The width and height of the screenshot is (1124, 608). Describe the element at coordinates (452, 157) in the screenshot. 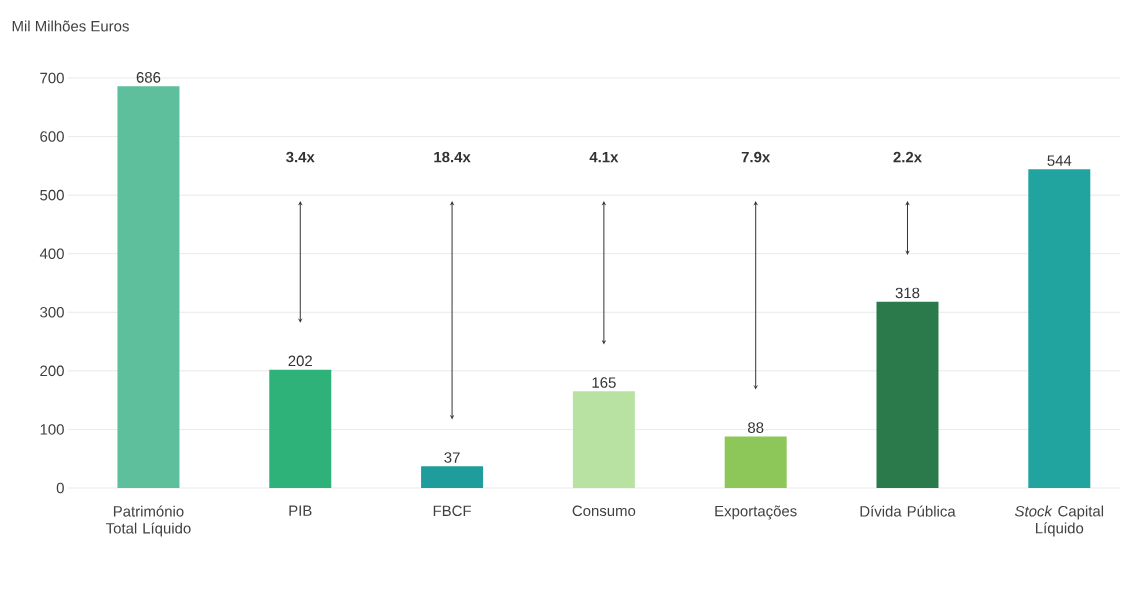

I see `annotation: 18.4x` at that location.